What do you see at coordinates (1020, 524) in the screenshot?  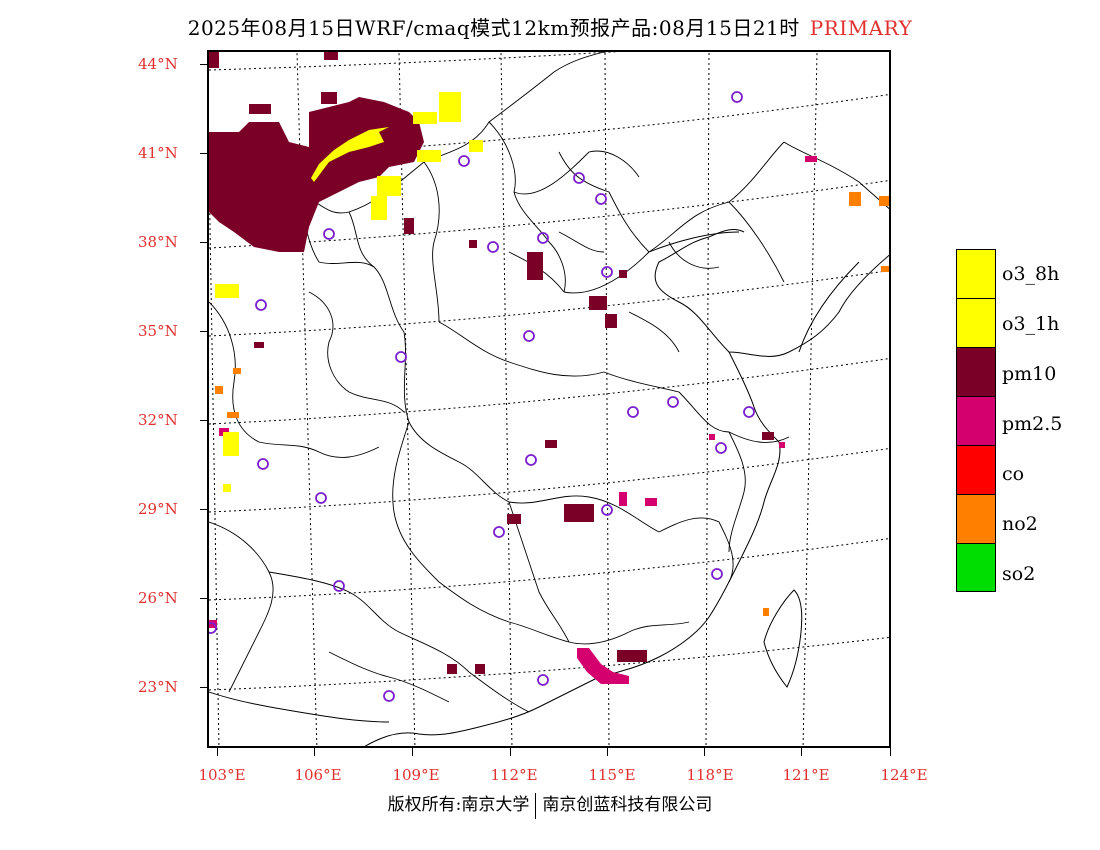 I see `legend-label-no2: no2` at bounding box center [1020, 524].